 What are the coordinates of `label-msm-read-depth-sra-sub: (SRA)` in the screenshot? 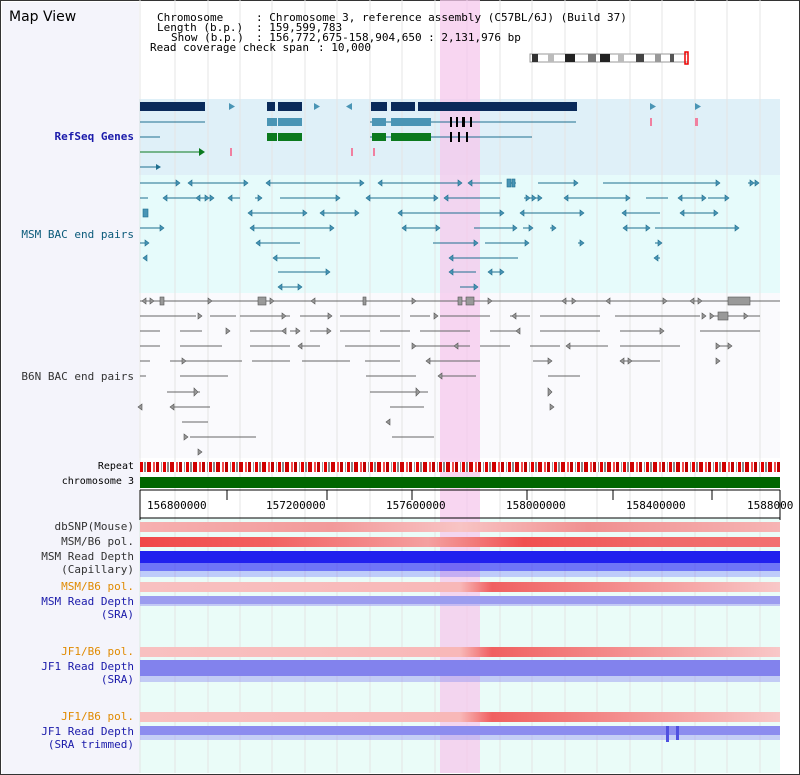 It's located at (117, 614).